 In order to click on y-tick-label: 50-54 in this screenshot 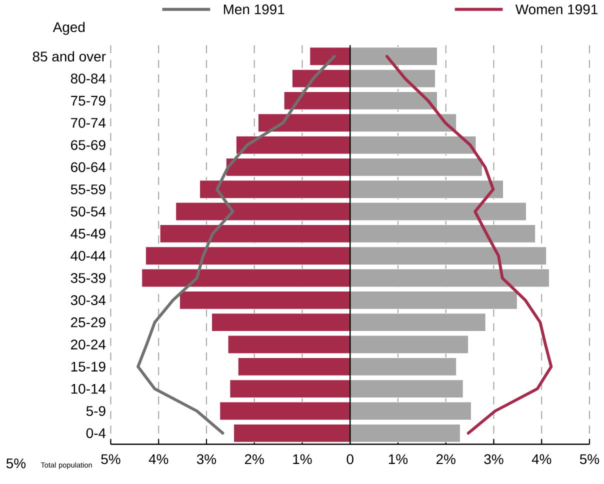, I will do `click(88, 211)`.